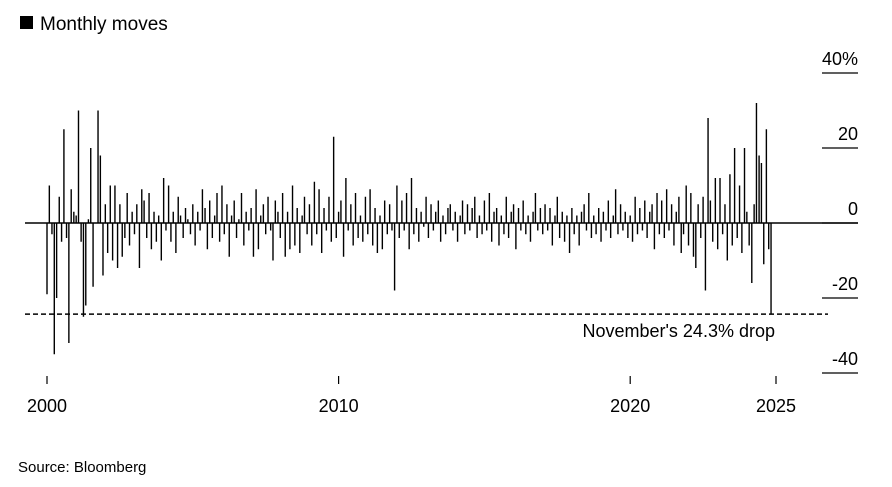 This screenshot has width=892, height=487. I want to click on y-tick-label: 20, so click(848, 134).